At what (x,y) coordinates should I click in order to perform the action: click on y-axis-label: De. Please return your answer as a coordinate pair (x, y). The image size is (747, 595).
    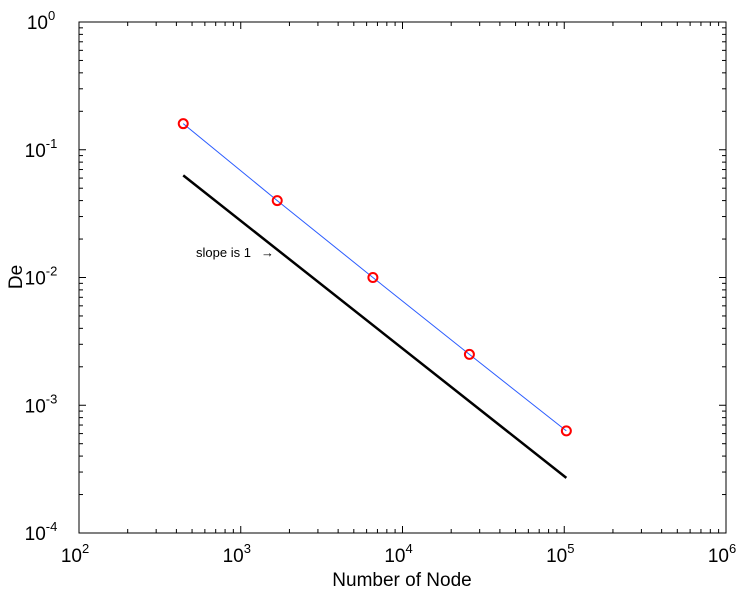
    Looking at the image, I should click on (16, 277).